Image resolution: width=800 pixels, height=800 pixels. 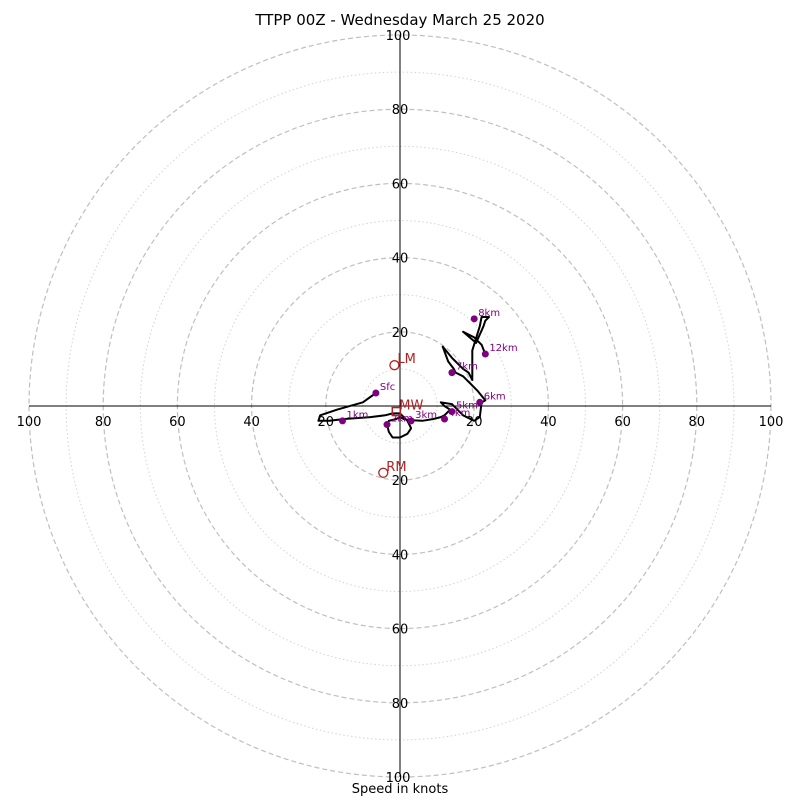 What do you see at coordinates (396, 467) in the screenshot?
I see `storm-label-rm: RM` at bounding box center [396, 467].